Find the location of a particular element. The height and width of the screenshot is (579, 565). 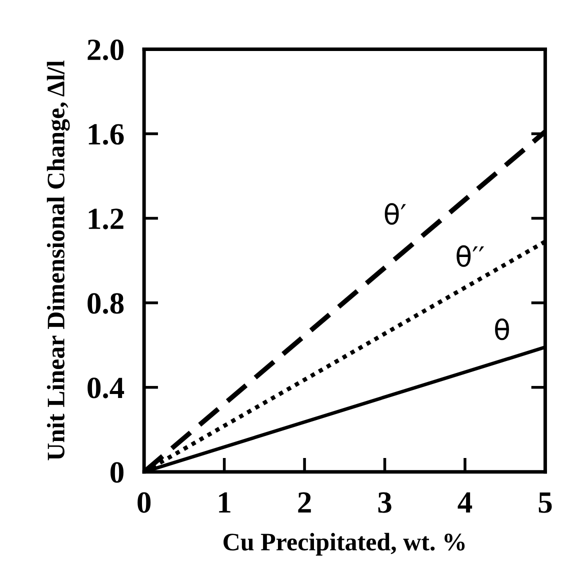

x-tick-label: 3 is located at coordinates (385, 502).